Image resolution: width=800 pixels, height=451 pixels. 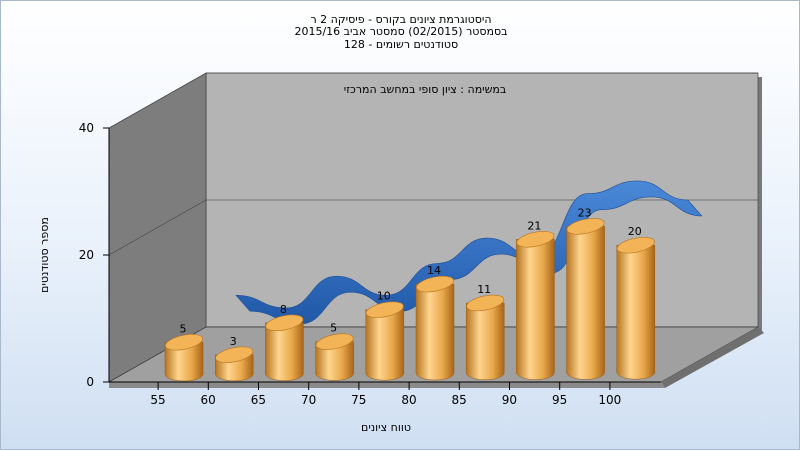 I want to click on data-label: 20, so click(x=635, y=231).